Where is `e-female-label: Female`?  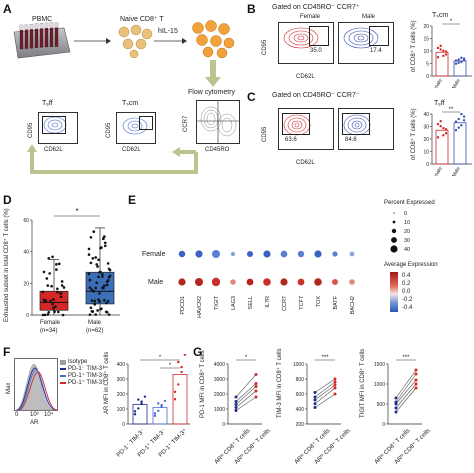
e-female-label: Female is located at coordinates (154, 254).